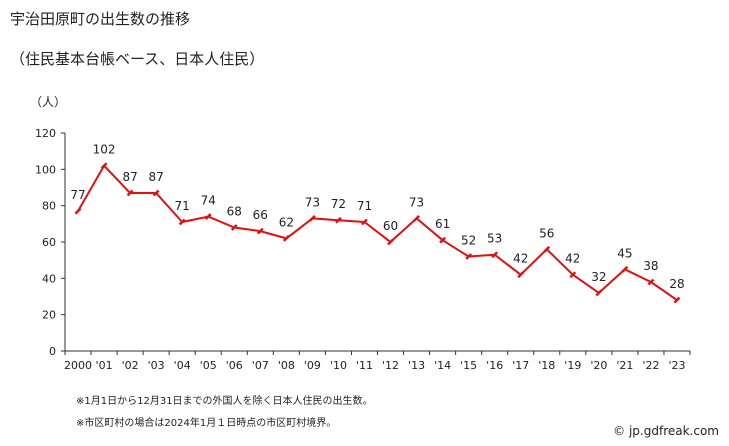 Image resolution: width=729 pixels, height=446 pixels. What do you see at coordinates (364, 365) in the screenshot?
I see `x-tick-label: '11` at bounding box center [364, 365].